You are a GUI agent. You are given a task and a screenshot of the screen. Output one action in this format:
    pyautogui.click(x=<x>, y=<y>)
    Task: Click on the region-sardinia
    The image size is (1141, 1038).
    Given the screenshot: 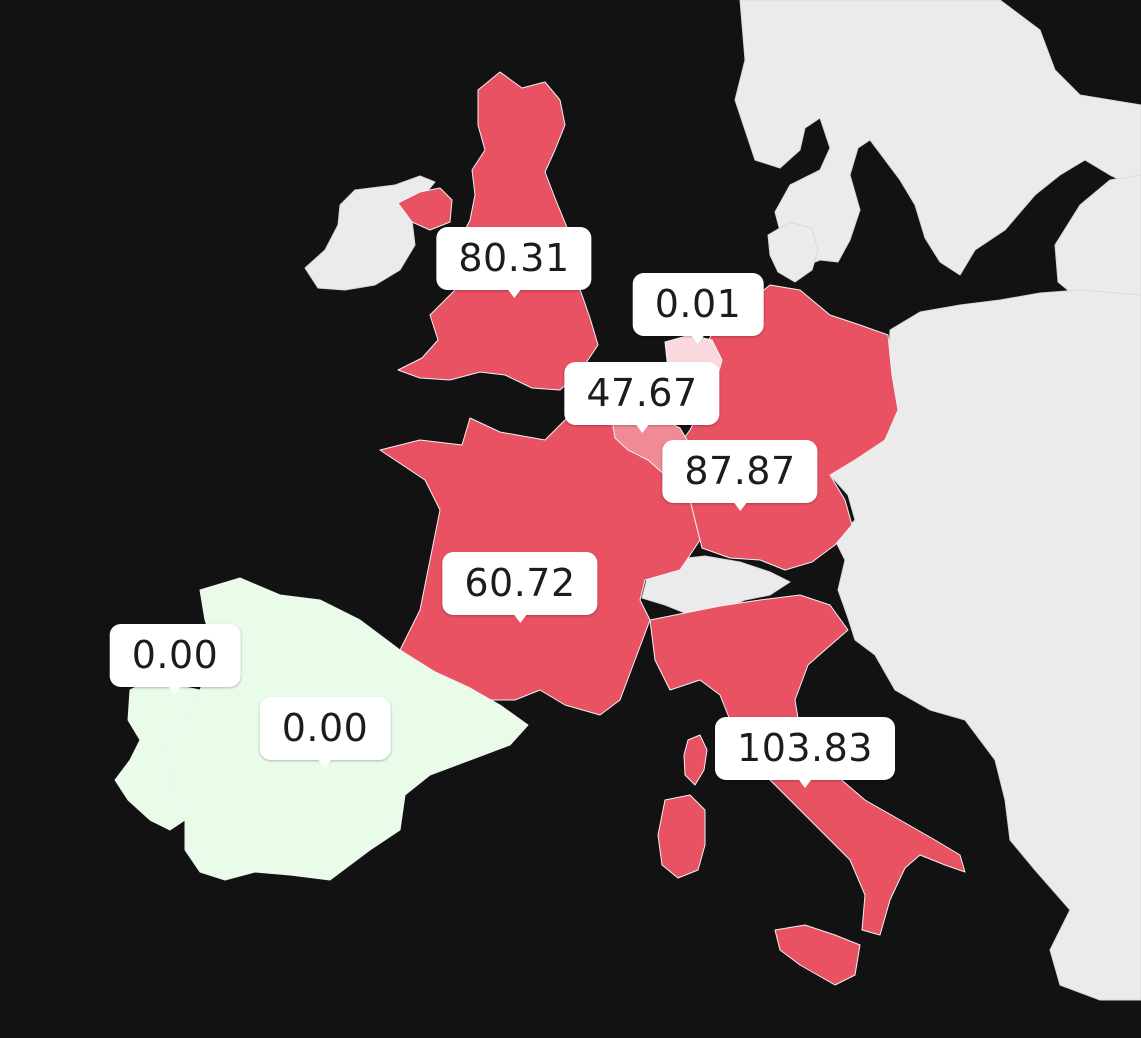 What is the action you would take?
    pyautogui.click(x=681, y=836)
    